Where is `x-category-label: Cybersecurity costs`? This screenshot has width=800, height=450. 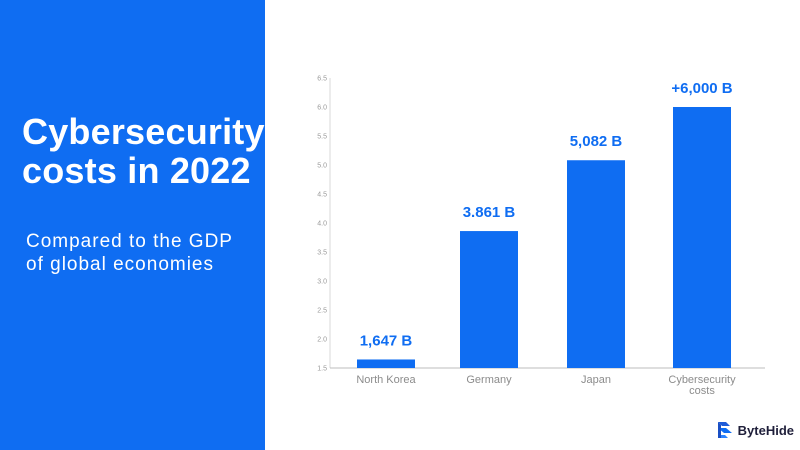 x-category-label: Cybersecurity costs is located at coordinates (702, 385).